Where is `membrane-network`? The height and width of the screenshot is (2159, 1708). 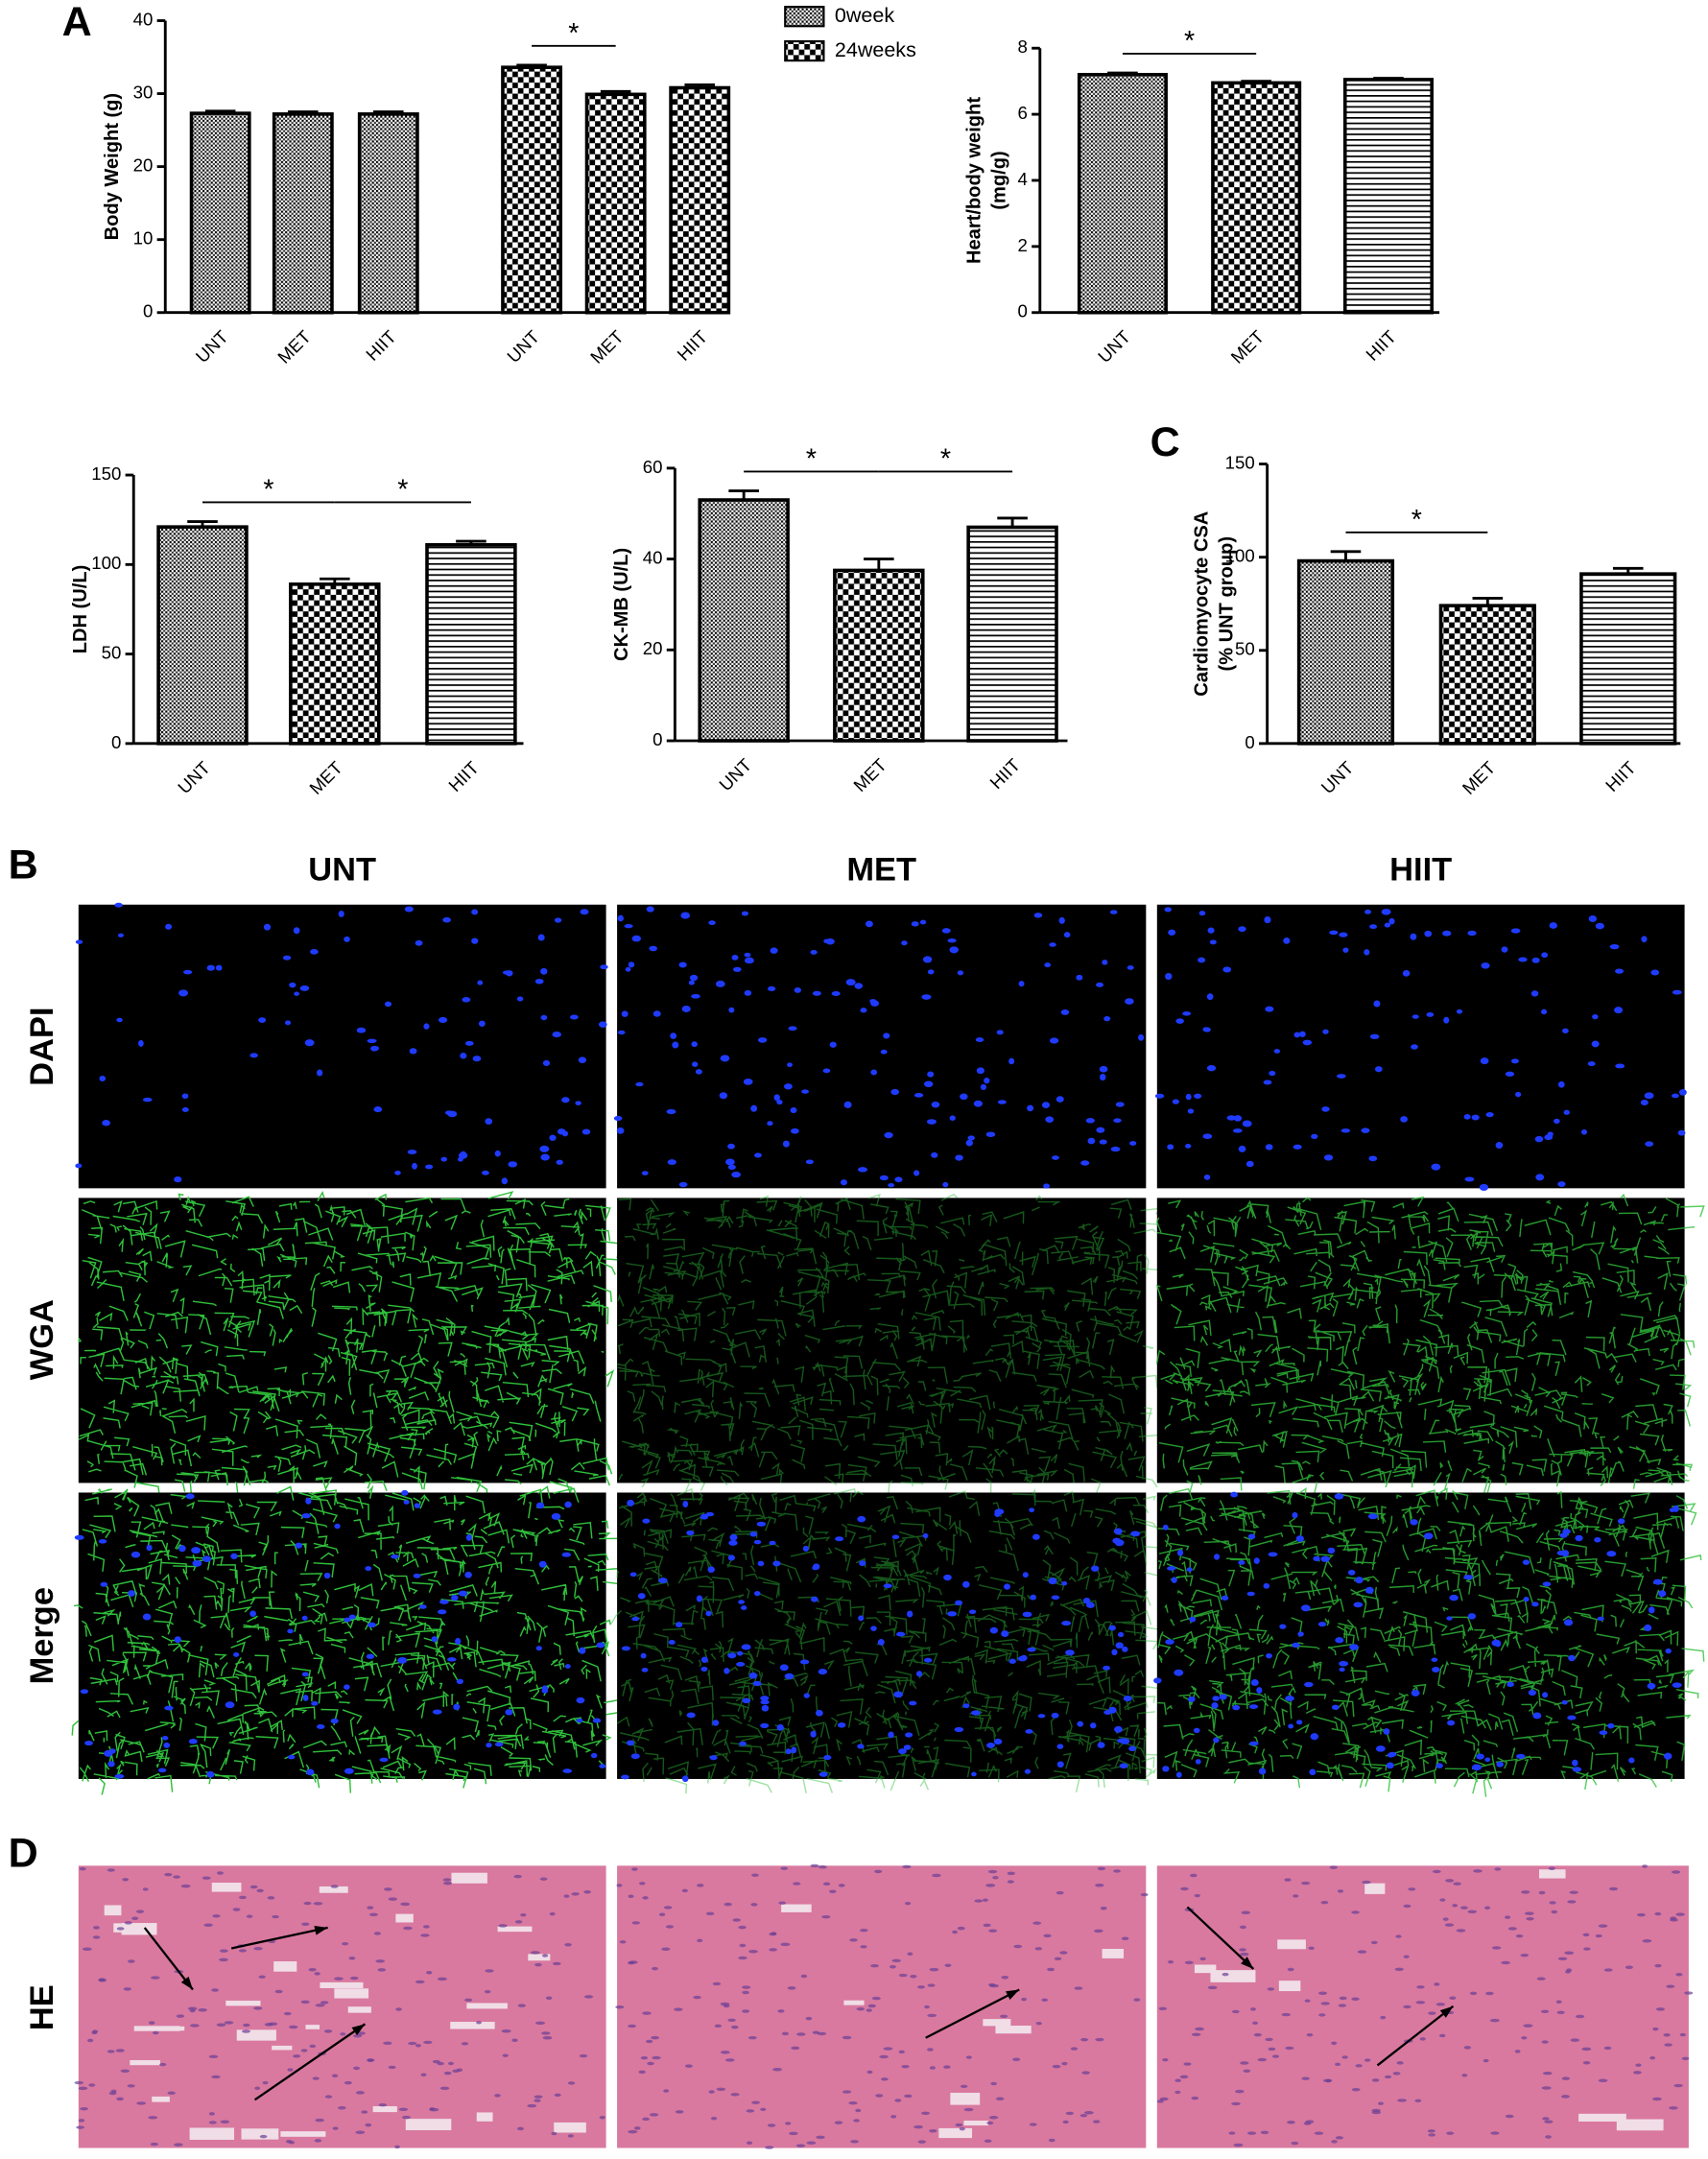
membrane-network is located at coordinates (892, 1346).